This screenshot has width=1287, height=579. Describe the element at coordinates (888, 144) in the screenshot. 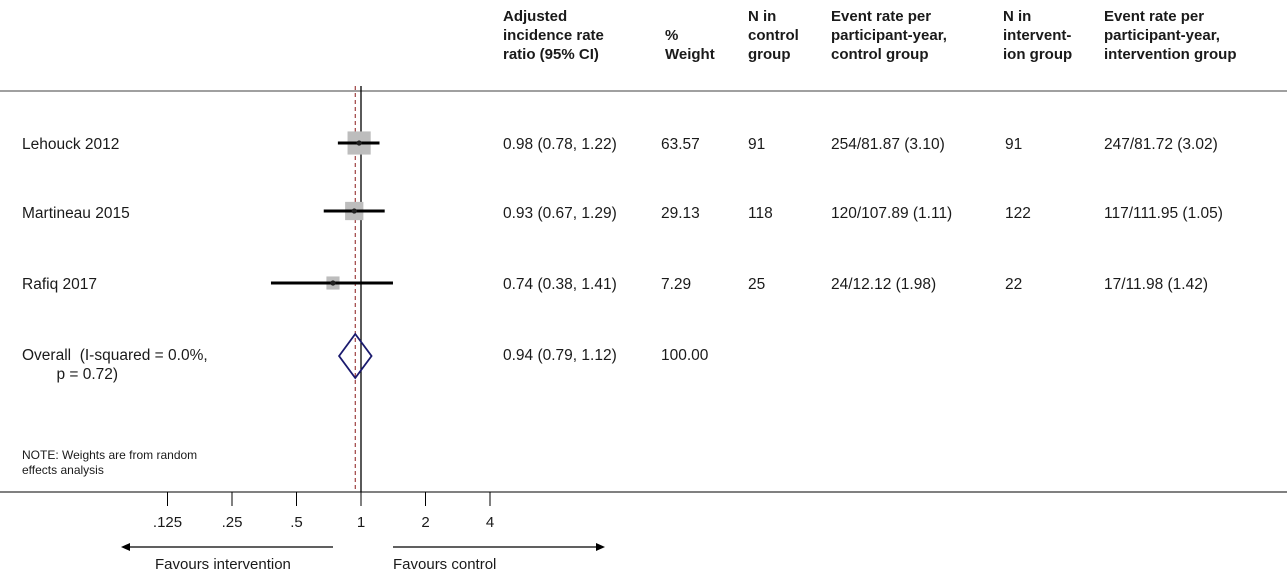

I see `rate-control-value: 254/81.87 (3.10)` at that location.